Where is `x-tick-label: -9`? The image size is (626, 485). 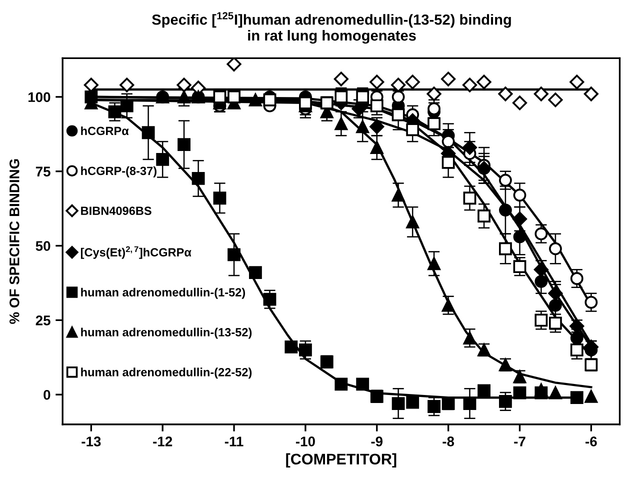
x-tick-label: -9 is located at coordinates (377, 441).